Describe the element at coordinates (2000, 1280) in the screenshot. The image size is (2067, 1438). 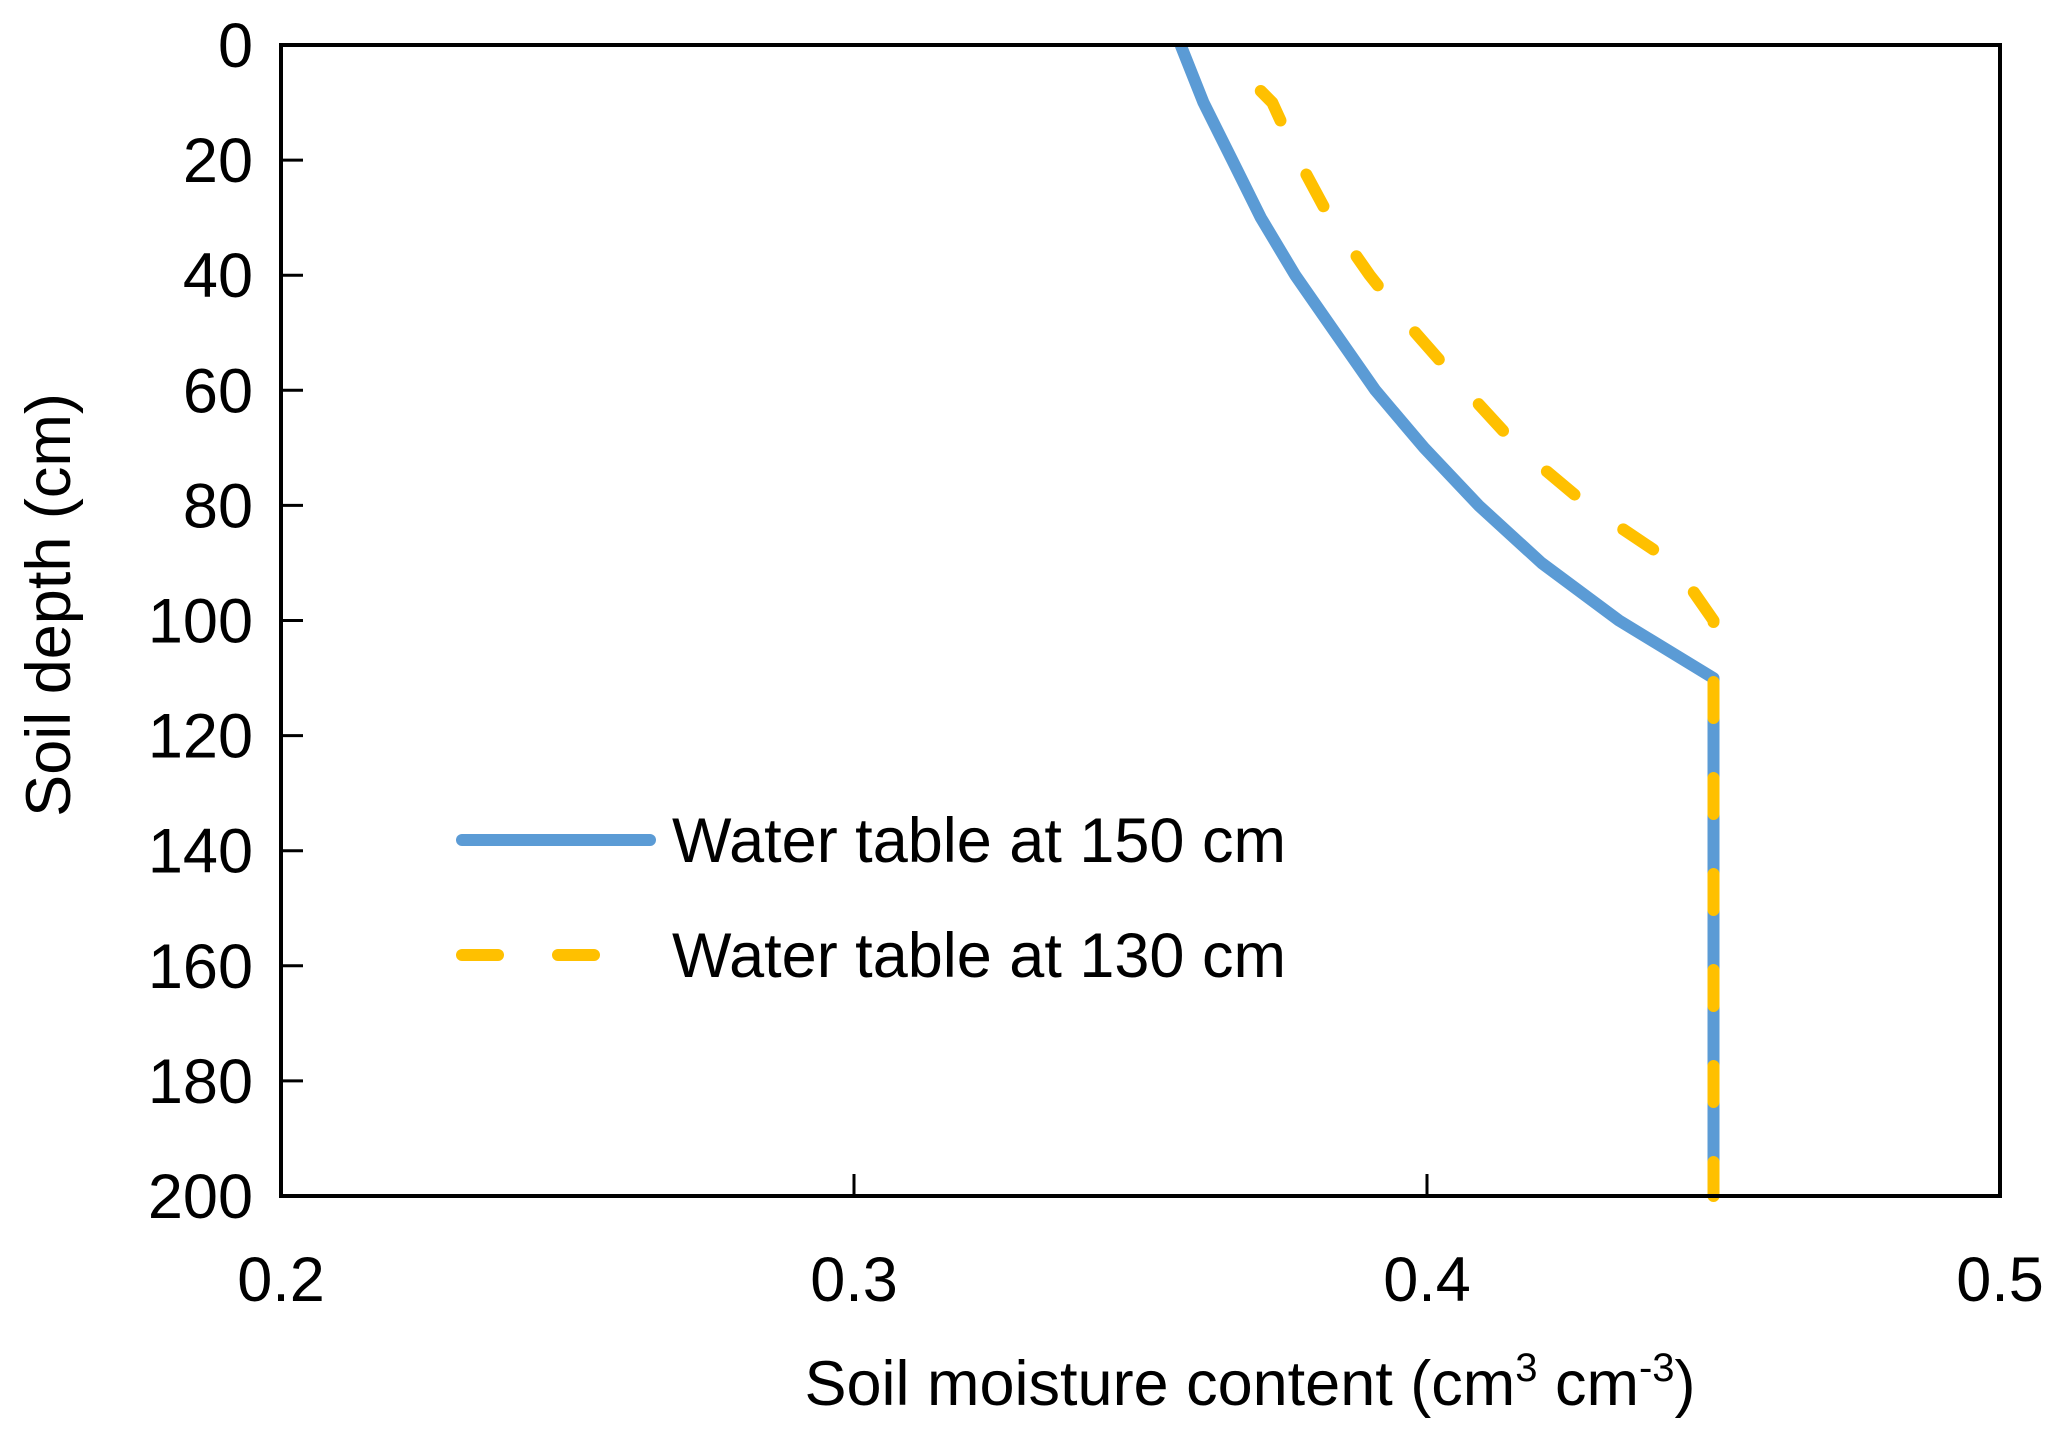
I see `x-tick-label: 0.5` at that location.